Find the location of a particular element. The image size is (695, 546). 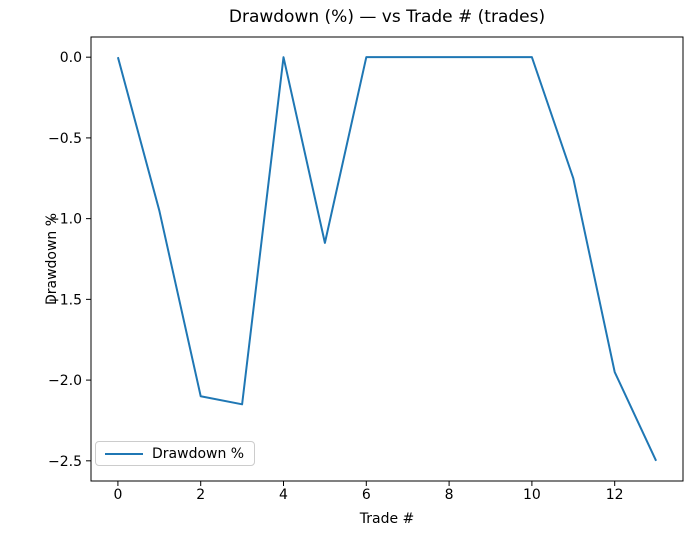

x-tick-label: 2 is located at coordinates (200, 495).